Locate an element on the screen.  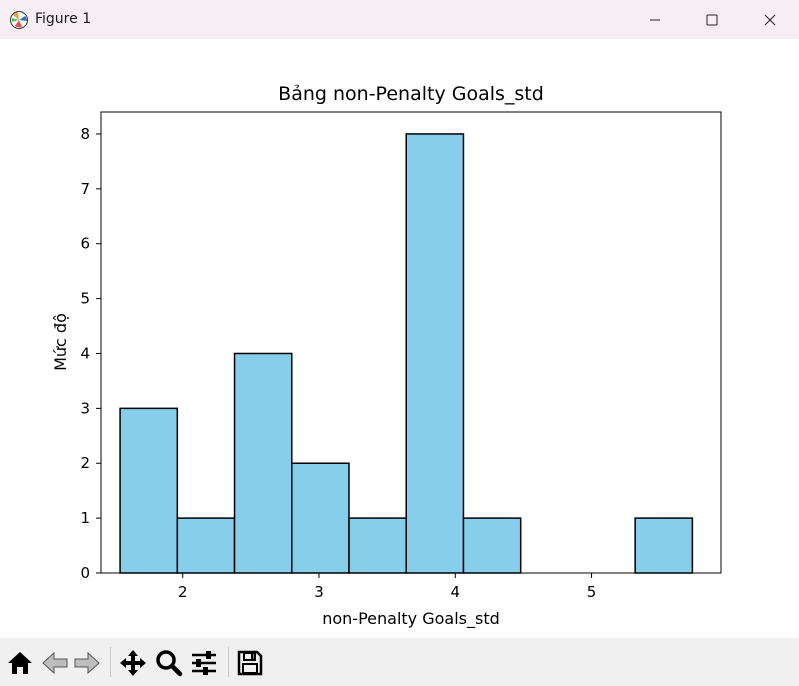
save-button is located at coordinates (250, 663).